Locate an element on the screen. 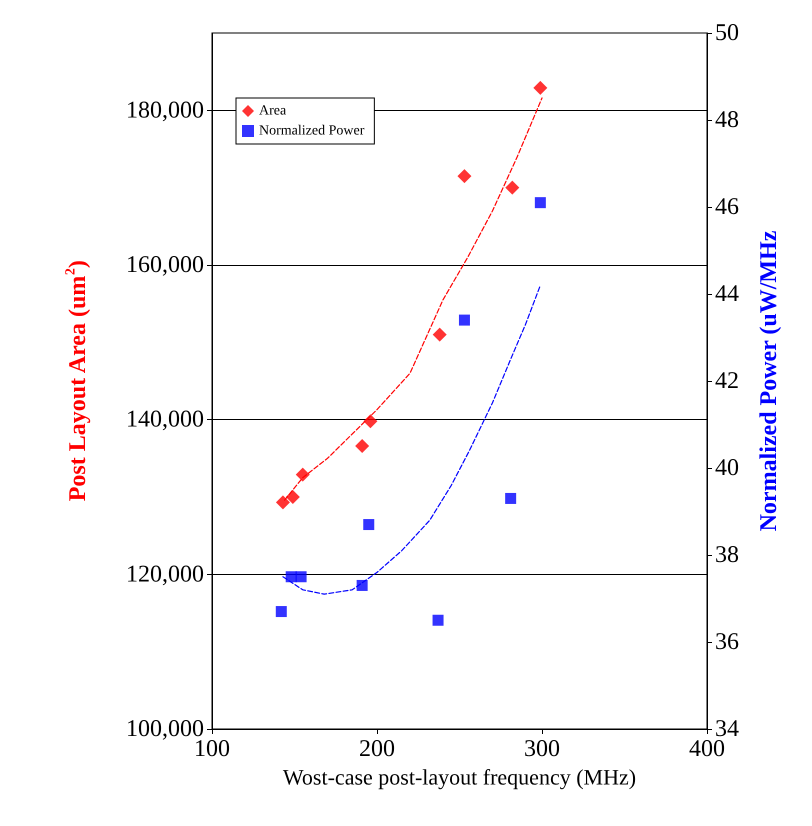 The height and width of the screenshot is (826, 812). y-axis-title: Post Layout Area (um2) is located at coordinates (77, 381).